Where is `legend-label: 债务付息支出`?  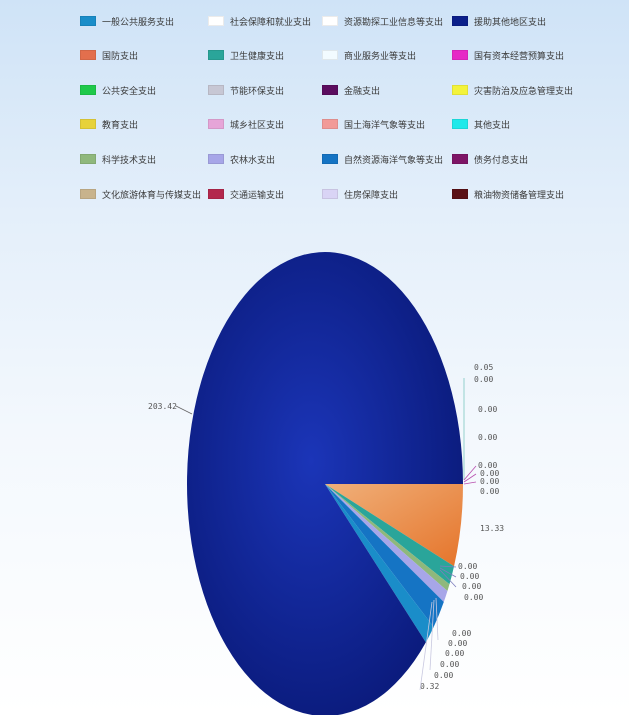
legend-label: 债务付息支出 is located at coordinates (501, 160).